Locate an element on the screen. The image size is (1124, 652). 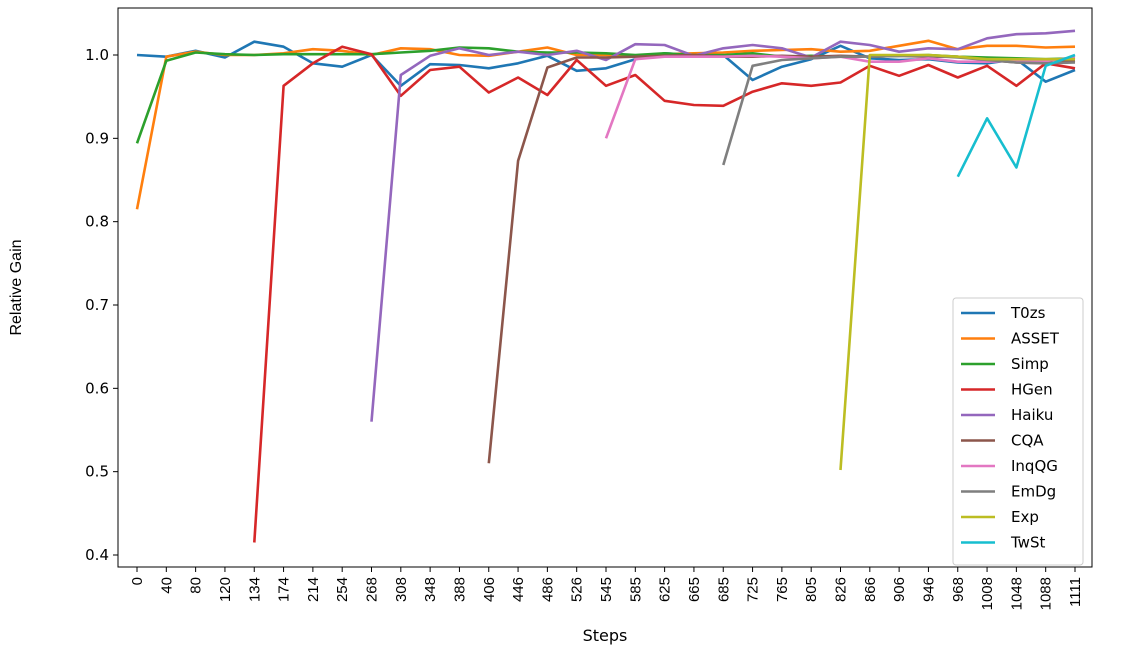
legend-label: TwSt is located at coordinates (1027, 543).